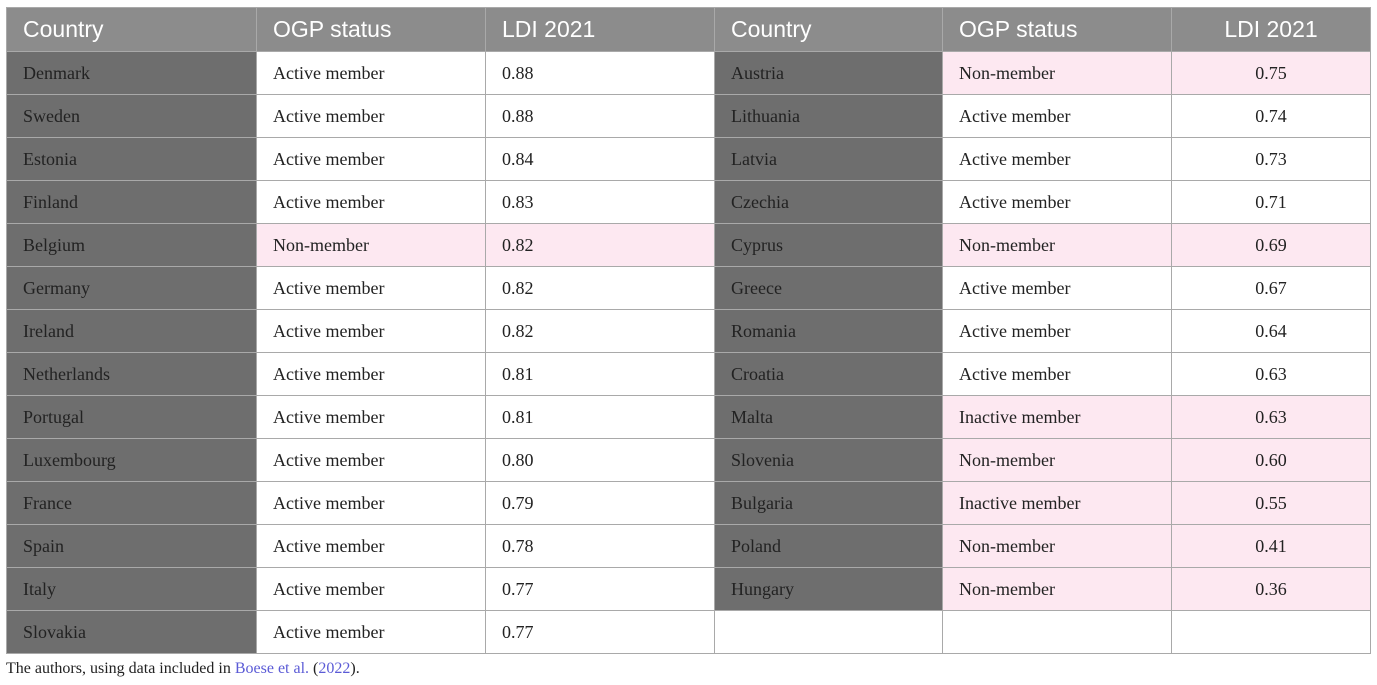 This screenshot has width=1377, height=685. I want to click on ldi-cell-right, so click(1271, 632).